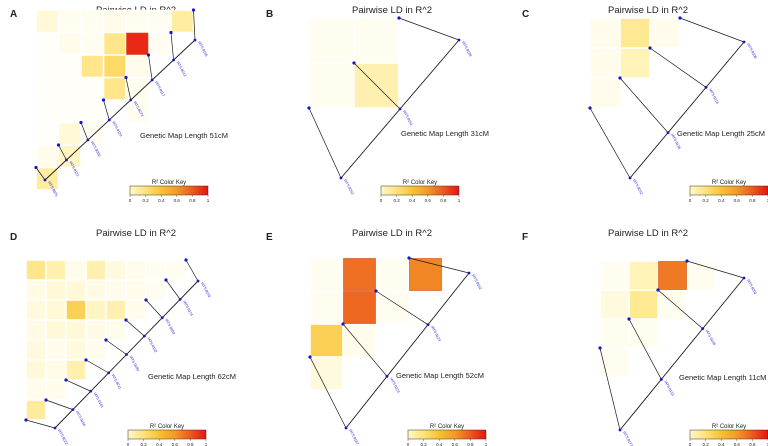 The image size is (768, 446). Describe the element at coordinates (98, 400) in the screenshot. I see `marker-name: IATS 0141` at that location.